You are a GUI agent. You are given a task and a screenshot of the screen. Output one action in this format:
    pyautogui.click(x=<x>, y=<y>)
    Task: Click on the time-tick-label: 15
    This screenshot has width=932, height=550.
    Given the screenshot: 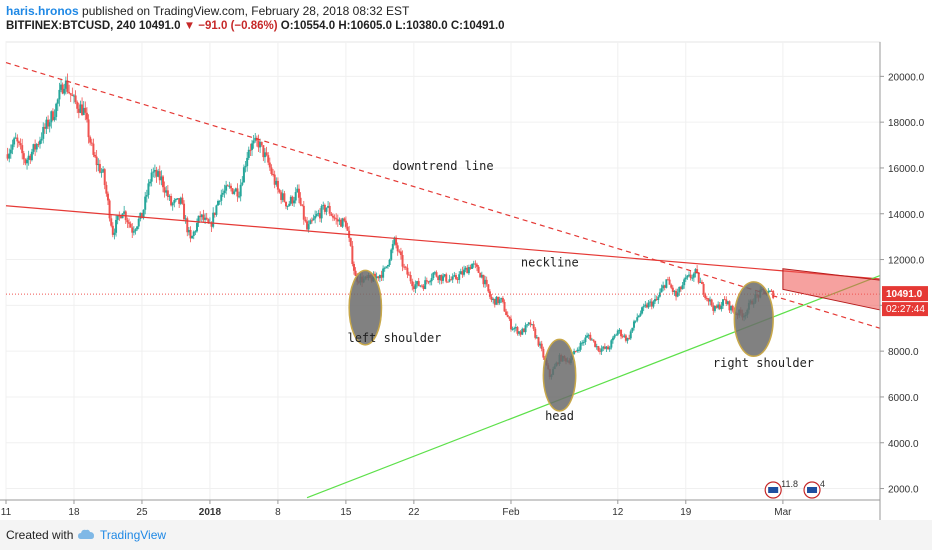 What is the action you would take?
    pyautogui.click(x=346, y=512)
    